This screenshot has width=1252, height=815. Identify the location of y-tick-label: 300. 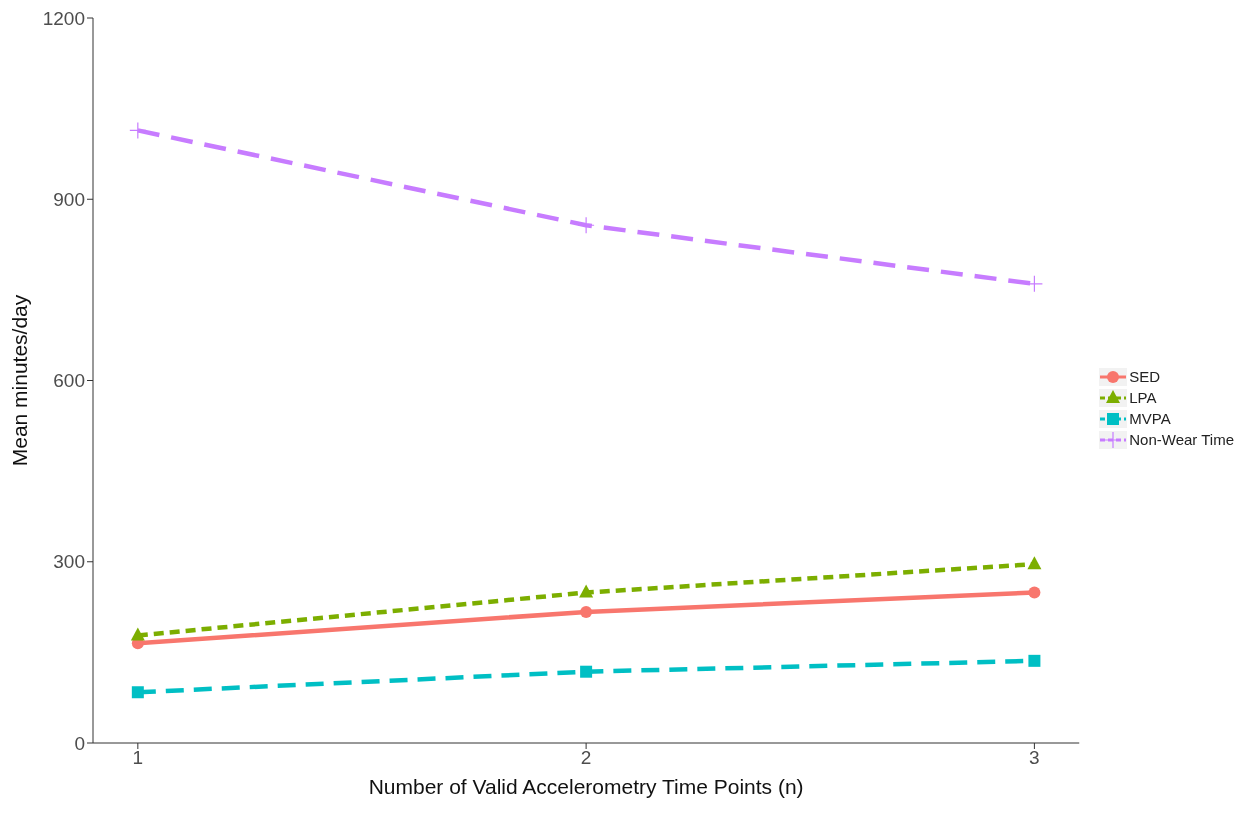
(69, 562).